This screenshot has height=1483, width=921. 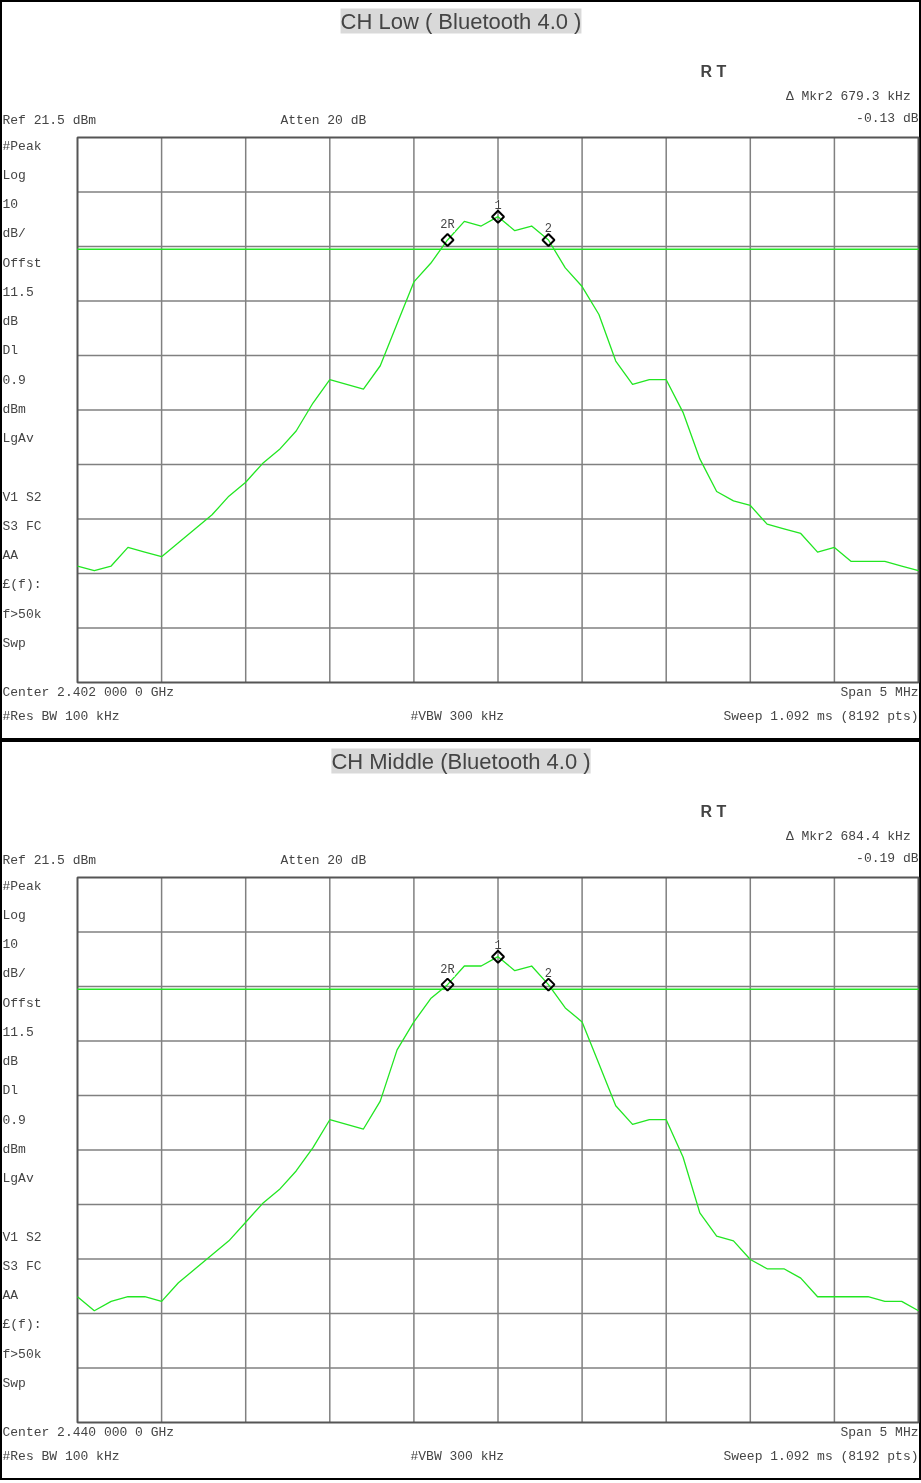 I want to click on text: Center 2.440 000 0 GHz, so click(x=88, y=1432).